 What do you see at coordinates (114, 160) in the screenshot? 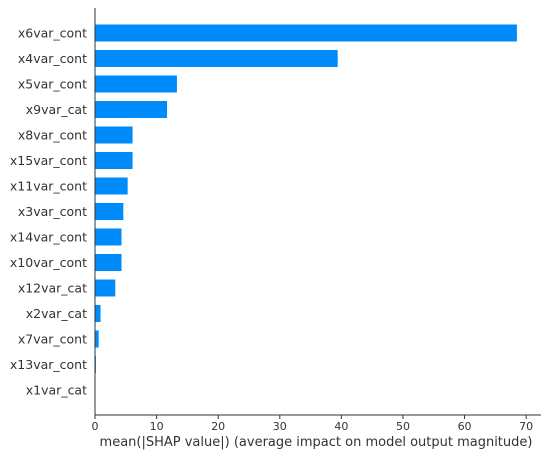
I see `bar-x15var_cont` at bounding box center [114, 160].